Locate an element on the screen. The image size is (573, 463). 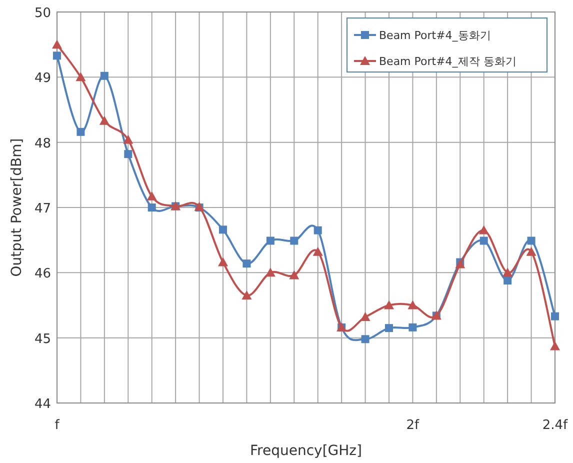
y-tick-label: 44 is located at coordinates (42, 404).